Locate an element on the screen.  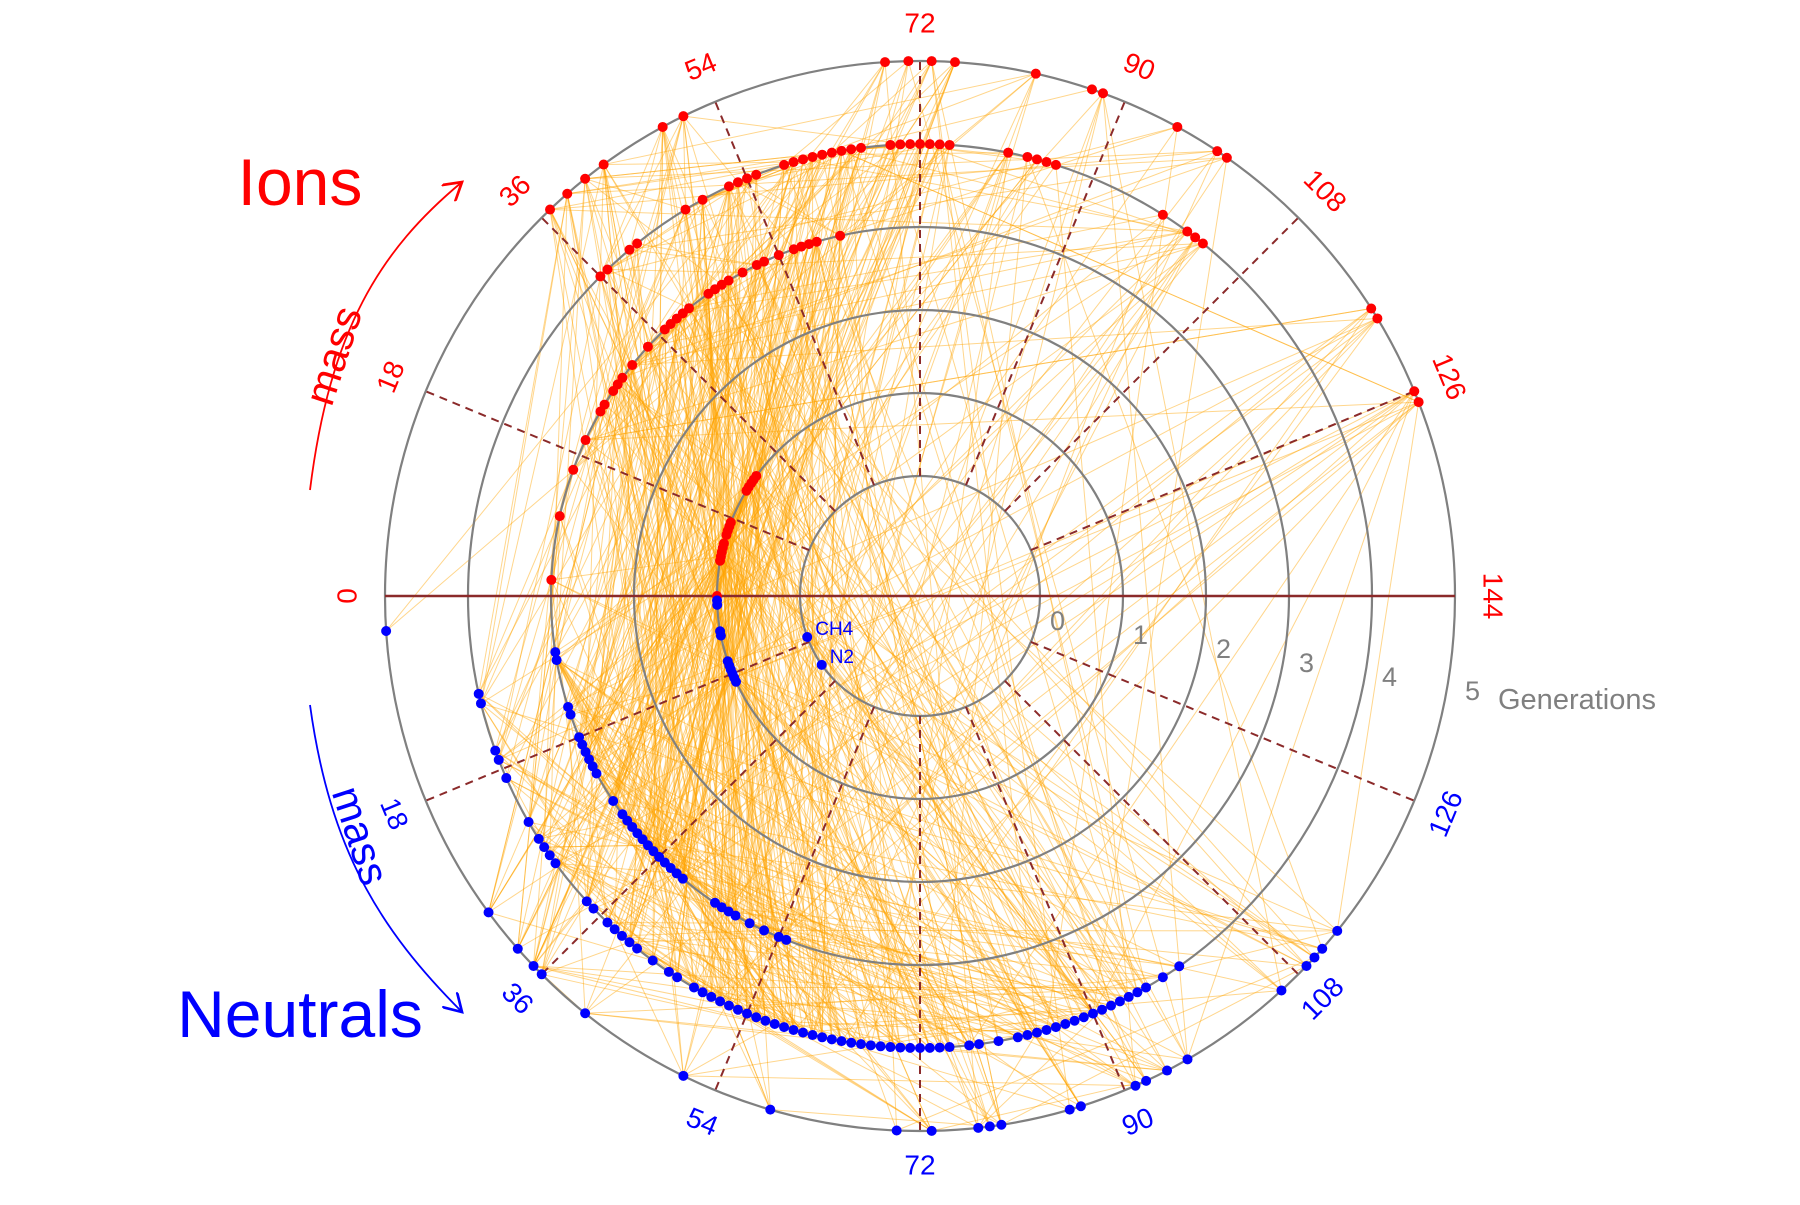
ring-label: 5 is located at coordinates (1472, 691).